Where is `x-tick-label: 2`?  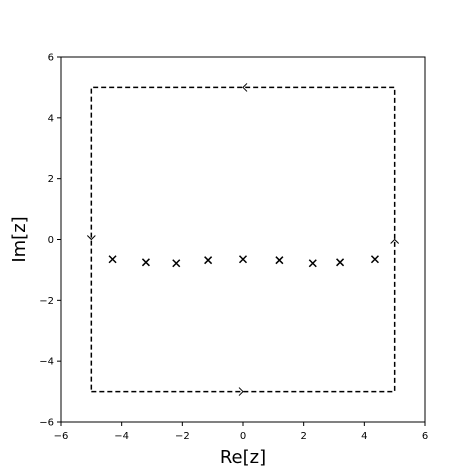
x-tick-label: 2 is located at coordinates (303, 436).